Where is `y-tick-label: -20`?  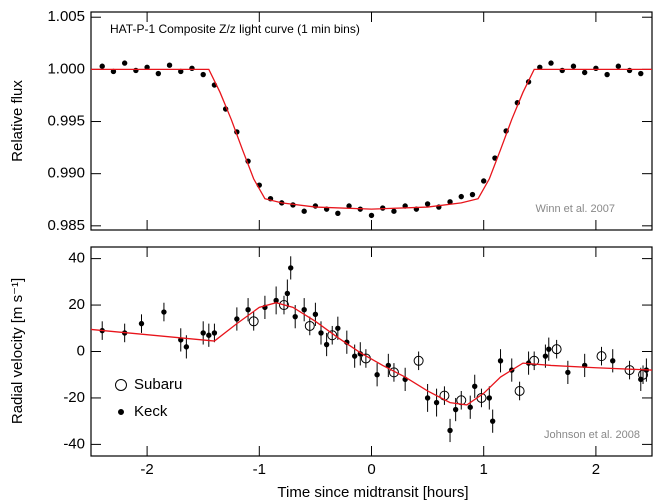 y-tick-label: -20 is located at coordinates (74, 397).